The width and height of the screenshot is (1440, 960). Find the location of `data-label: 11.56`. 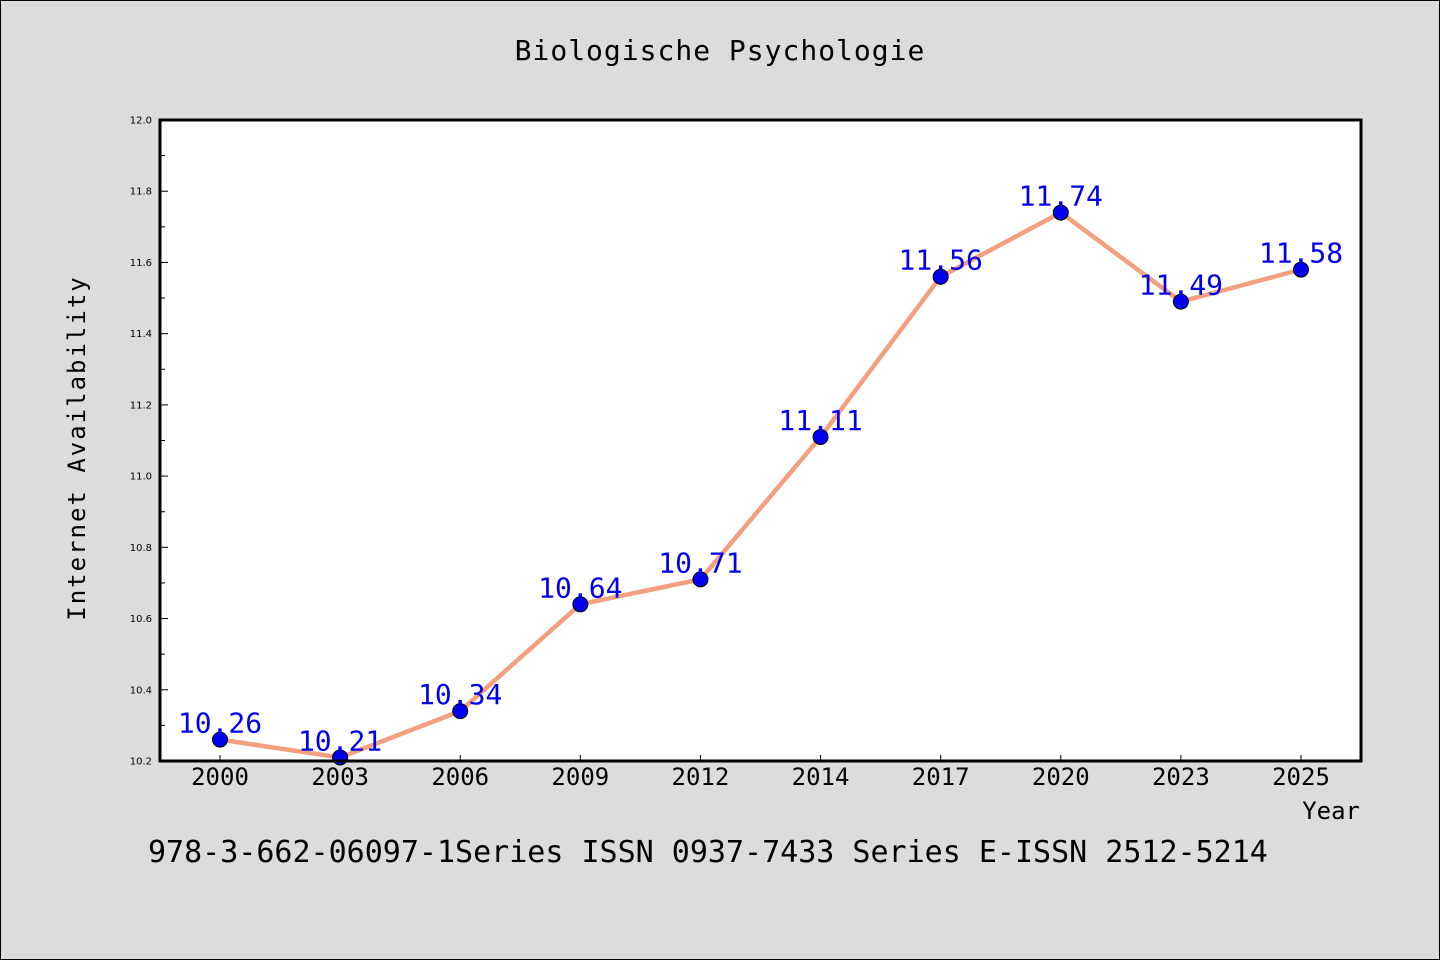

data-label: 11.56 is located at coordinates (941, 260).